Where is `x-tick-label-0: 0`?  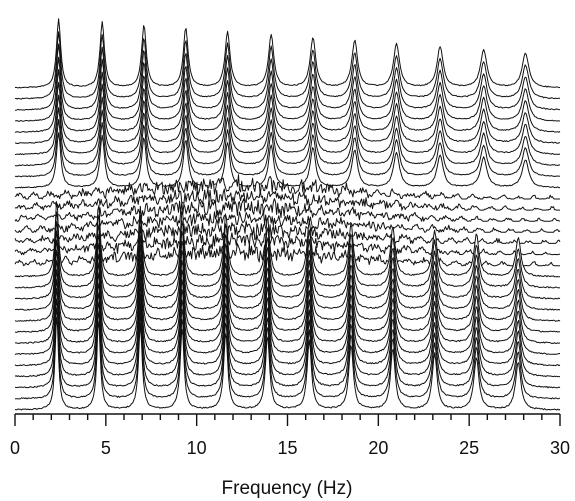
x-tick-label-0: 0 is located at coordinates (15, 448).